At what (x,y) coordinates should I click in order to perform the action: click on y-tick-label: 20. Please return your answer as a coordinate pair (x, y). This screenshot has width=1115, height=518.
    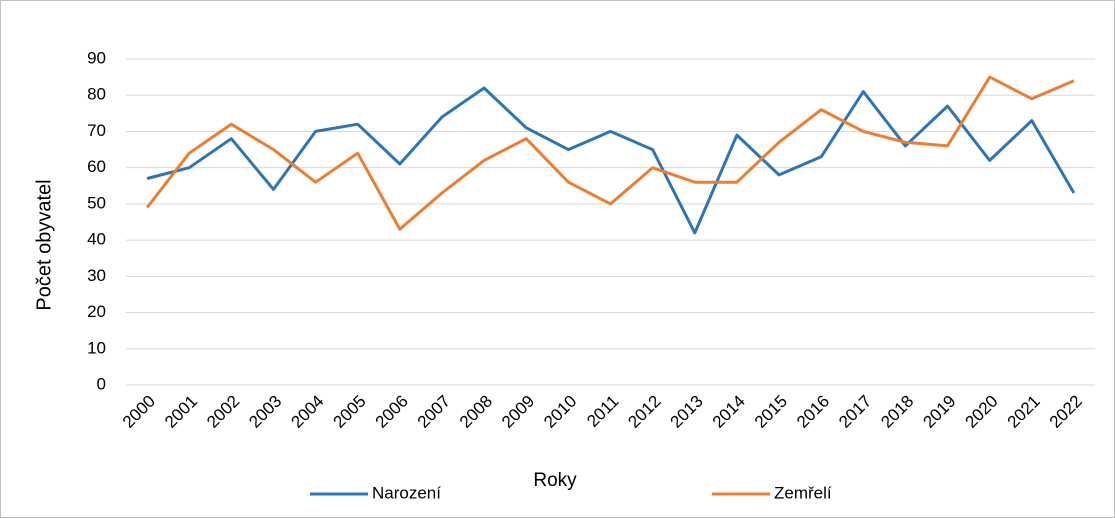
    Looking at the image, I should click on (96, 311).